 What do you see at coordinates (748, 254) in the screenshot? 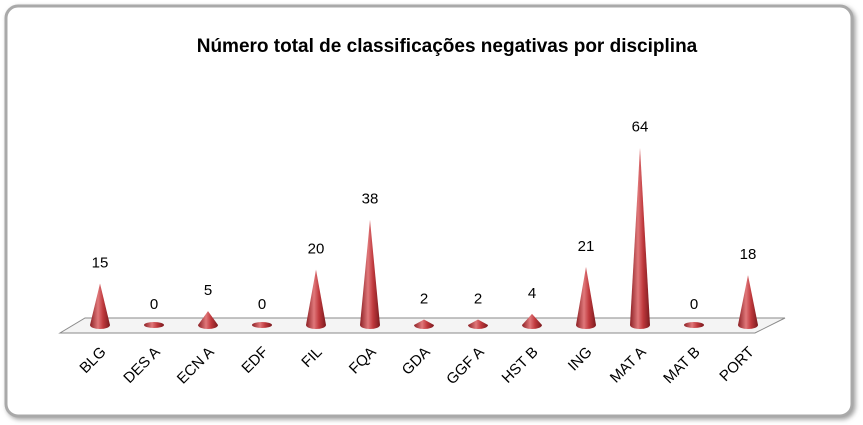
I see `data-label: 18` at bounding box center [748, 254].